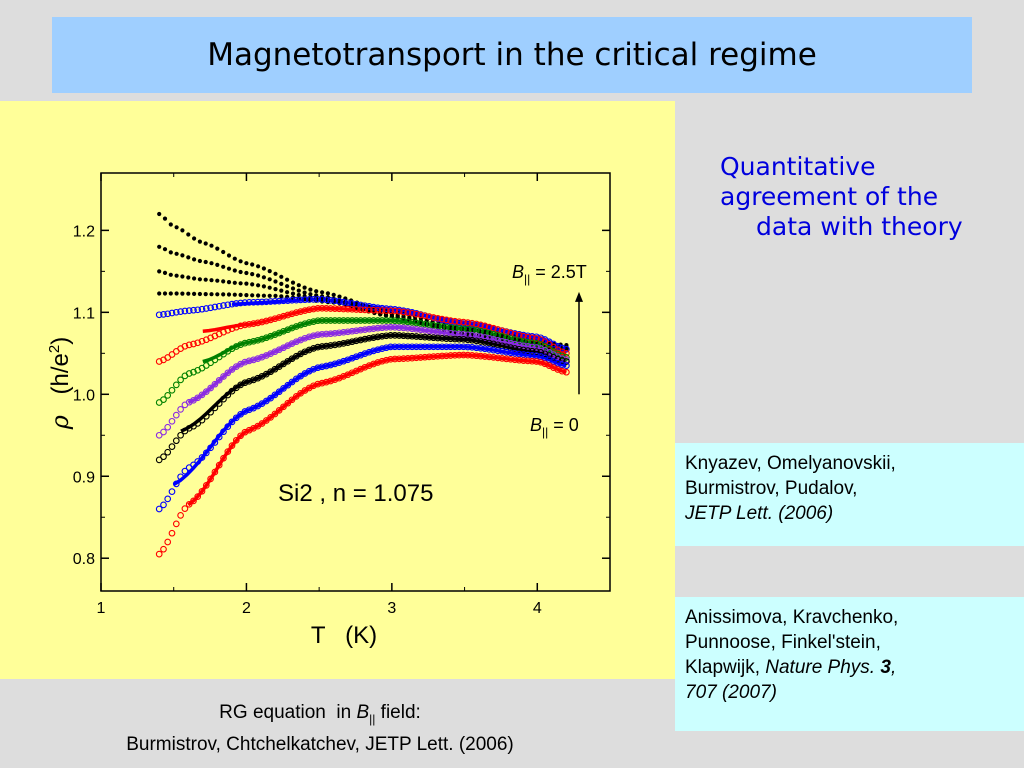 This screenshot has width=1024, height=768. I want to click on side-text-line1: Quantitative, so click(798, 166).